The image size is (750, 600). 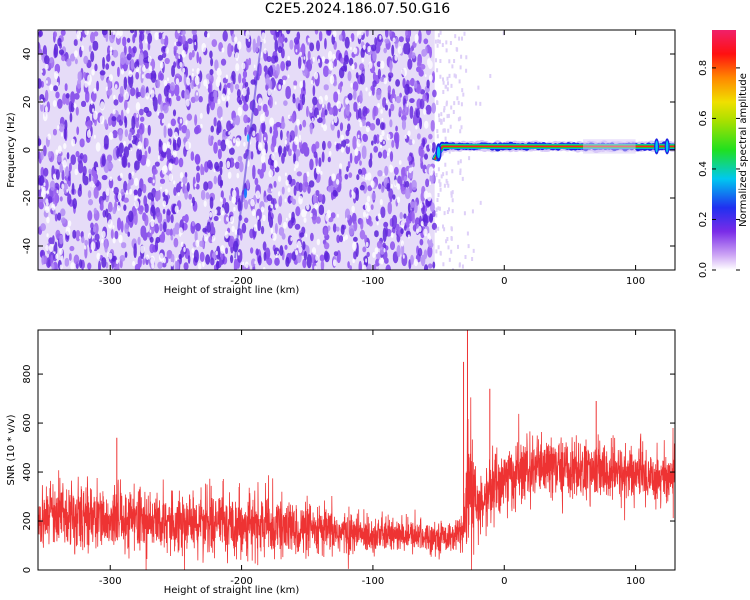 What do you see at coordinates (635, 581) in the screenshot?
I see `snr-xtick-label: 100` at bounding box center [635, 581].